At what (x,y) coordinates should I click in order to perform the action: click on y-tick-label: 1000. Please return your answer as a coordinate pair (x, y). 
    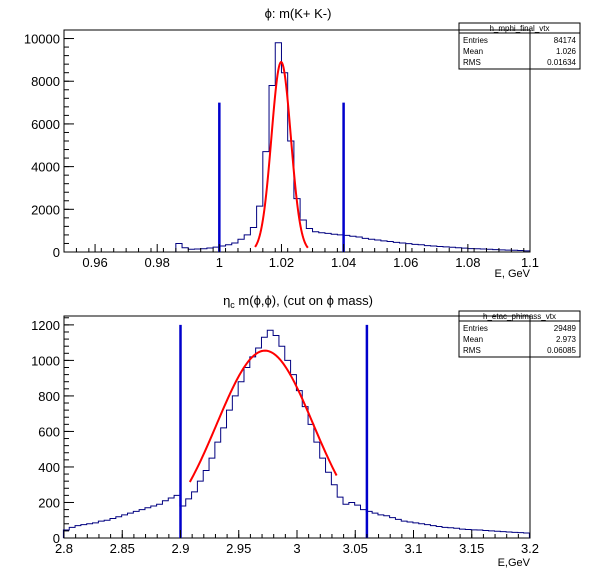
    Looking at the image, I should click on (45, 360).